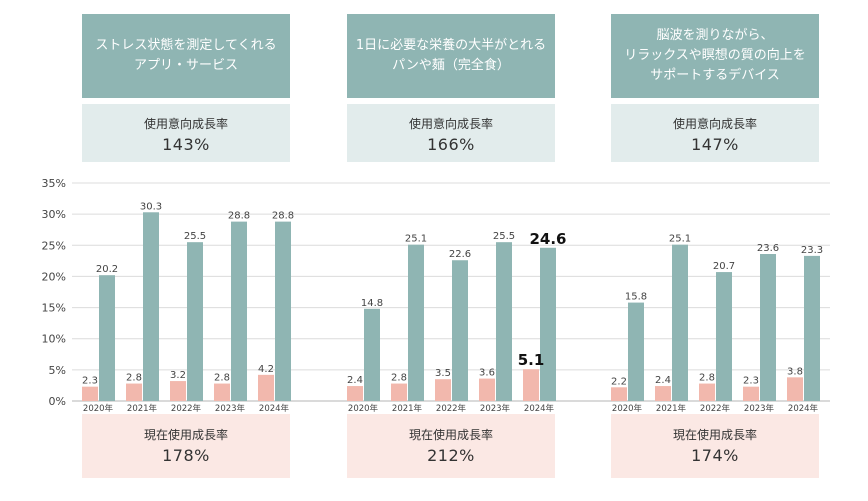 The width and height of the screenshot is (868, 501). What do you see at coordinates (812, 250) in the screenshot?
I see `data-label: 23.3` at bounding box center [812, 250].